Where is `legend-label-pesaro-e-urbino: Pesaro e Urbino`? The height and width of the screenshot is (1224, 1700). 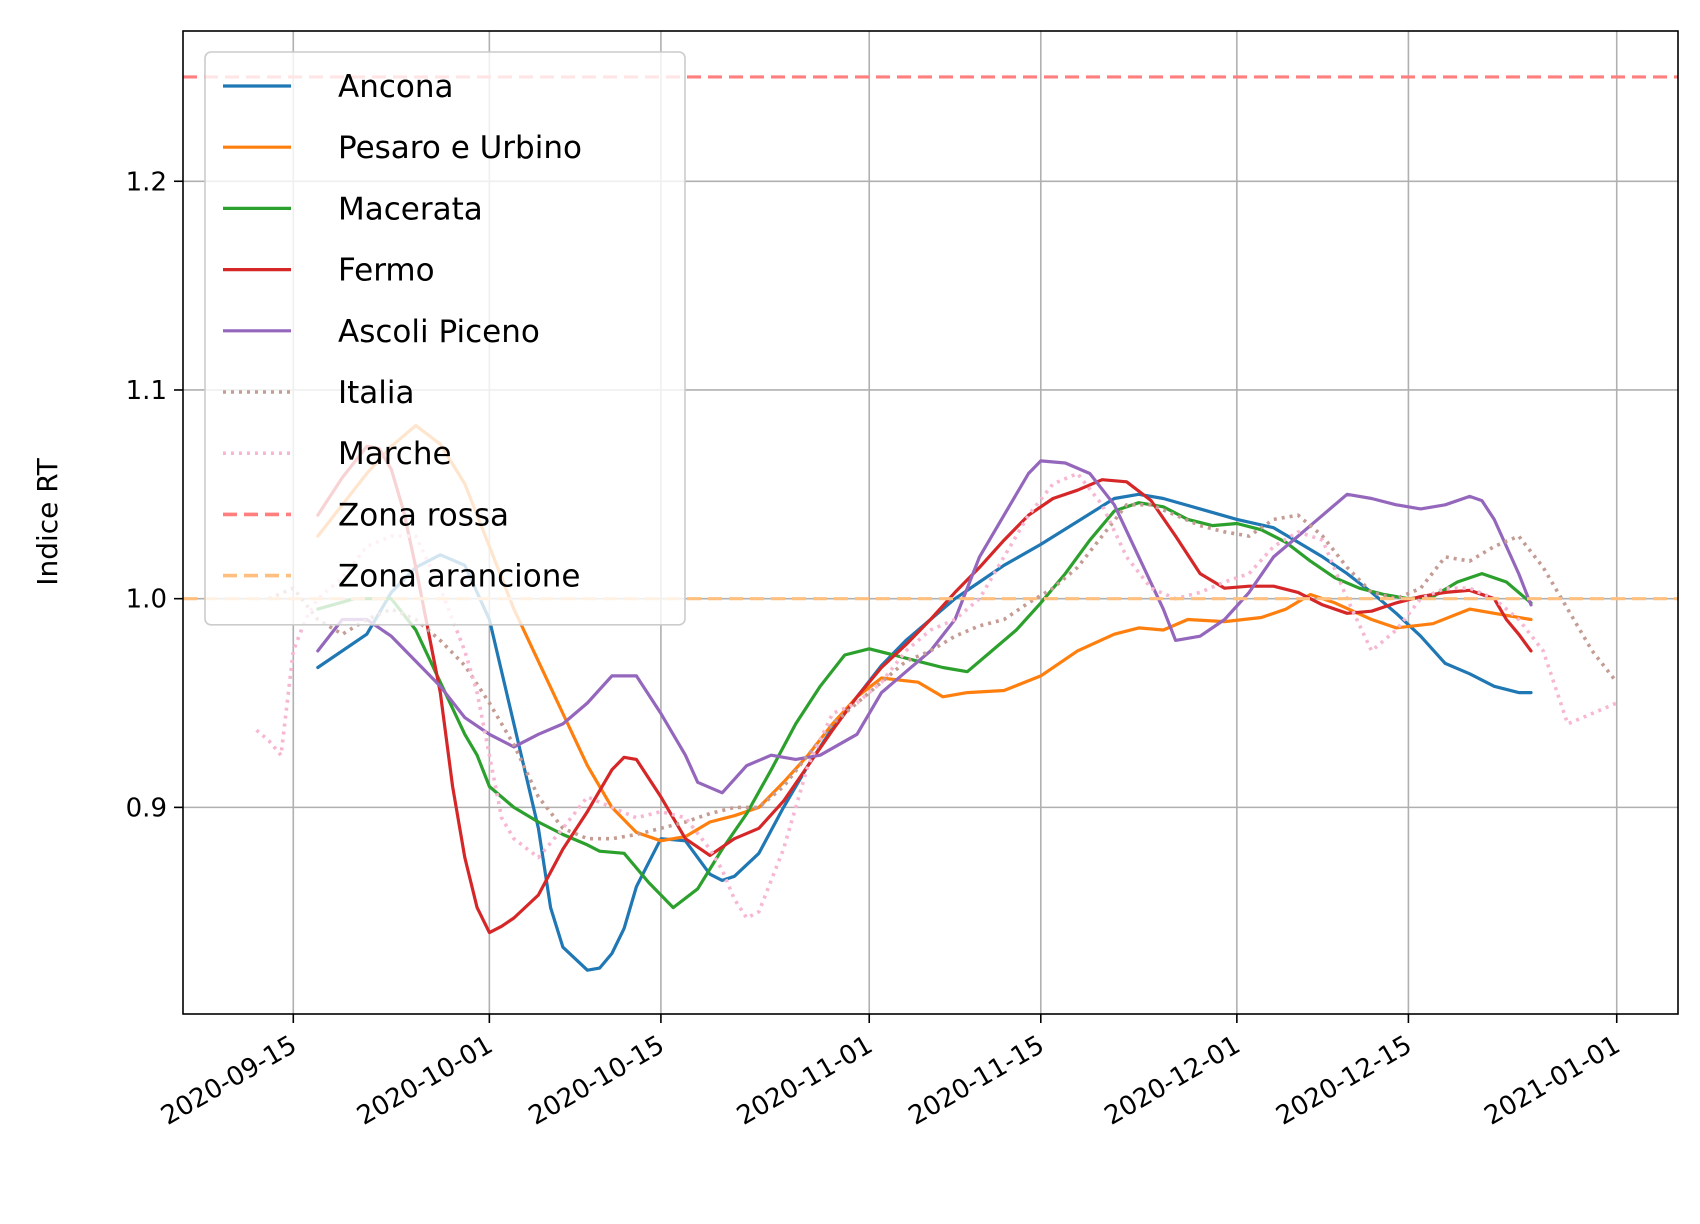 legend-label-pesaro-e-urbino: Pesaro e Urbino is located at coordinates (460, 148).